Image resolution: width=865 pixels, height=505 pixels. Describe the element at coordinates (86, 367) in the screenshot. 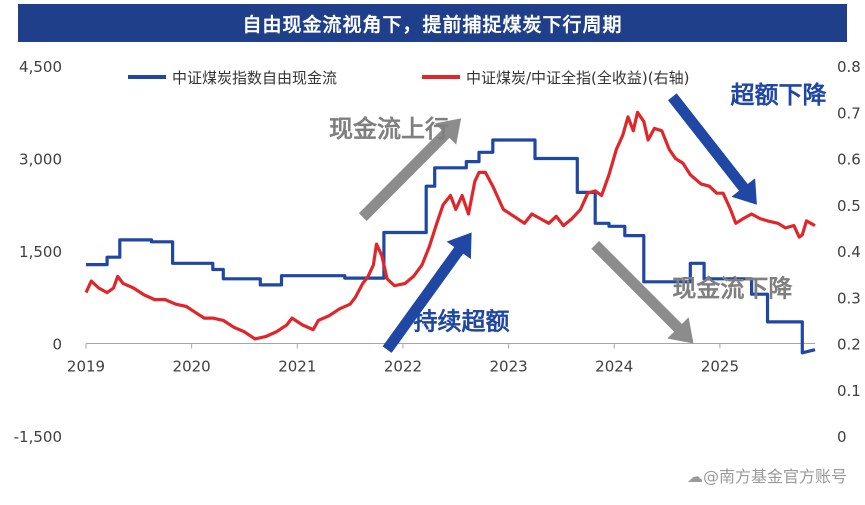

I see `x-tick-label: 2019` at that location.